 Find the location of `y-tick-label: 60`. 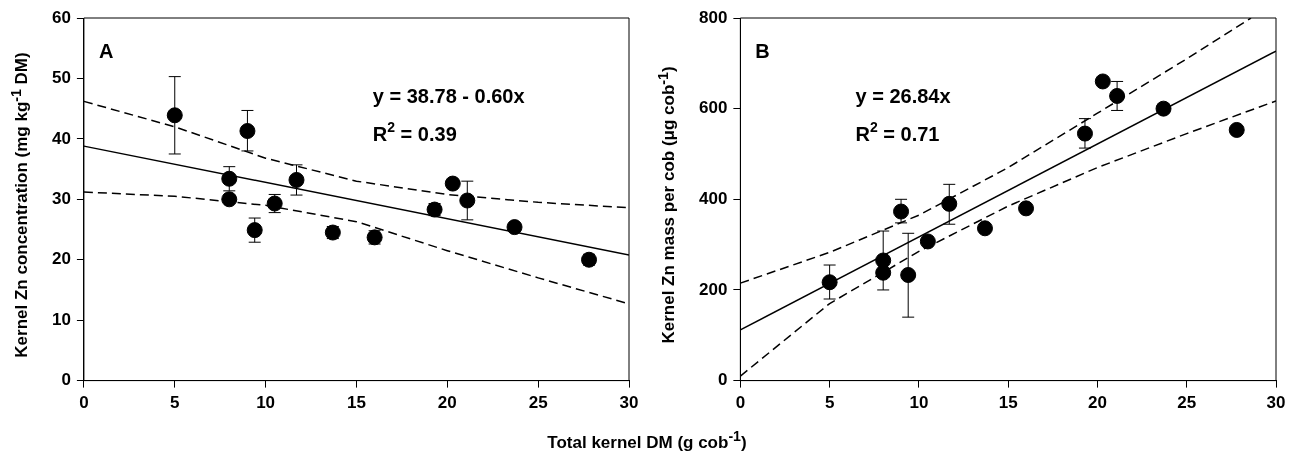

y-tick-label: 60 is located at coordinates (61, 17).